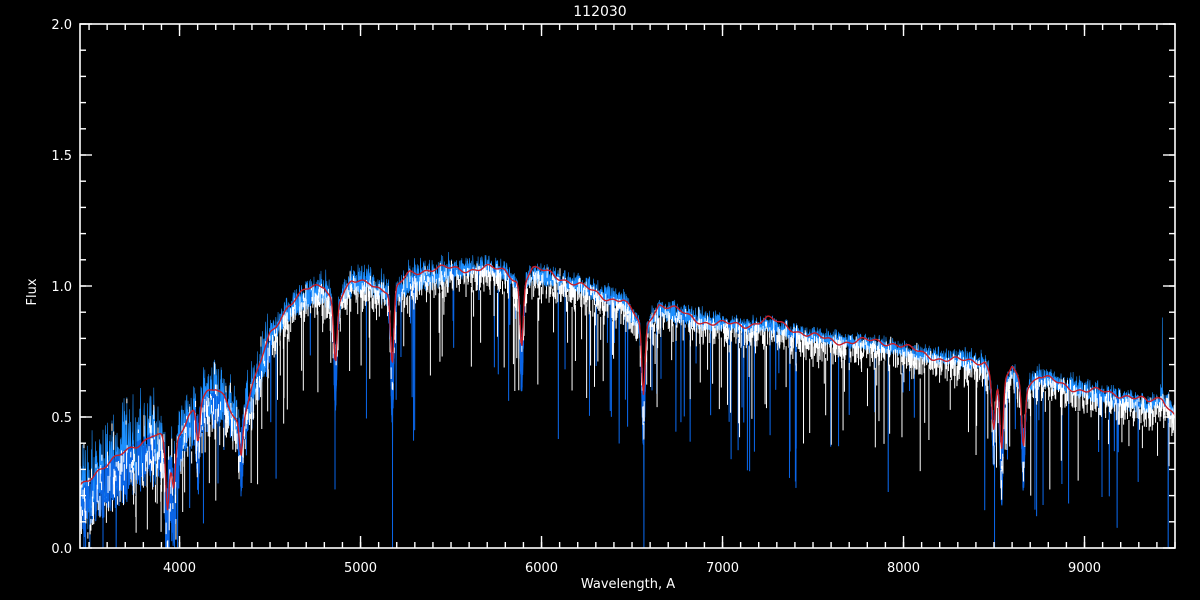 The height and width of the screenshot is (600, 1200). Describe the element at coordinates (61, 287) in the screenshot. I see `y-tick-label: 1.0` at that location.